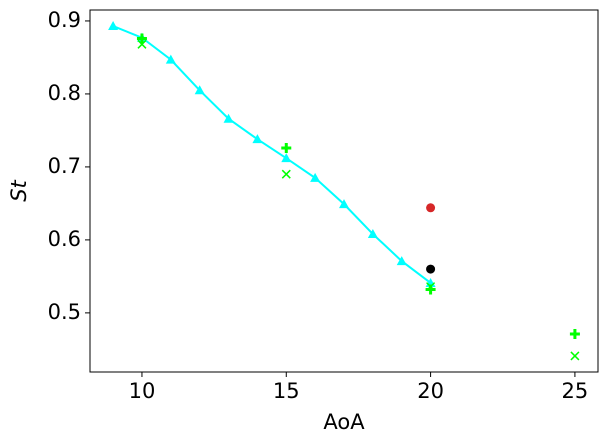 The width and height of the screenshot is (606, 446). Describe the element at coordinates (286, 391) in the screenshot. I see `x-tick-label: 15` at that location.